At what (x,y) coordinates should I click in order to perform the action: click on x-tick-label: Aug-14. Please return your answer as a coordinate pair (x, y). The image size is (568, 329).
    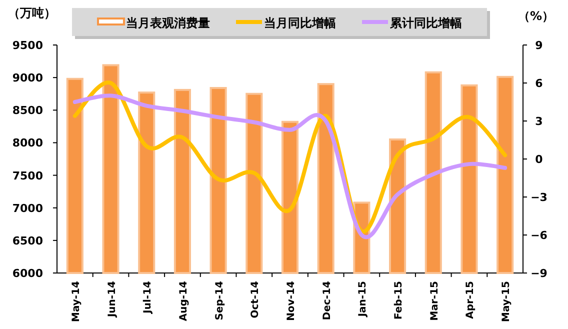
    Looking at the image, I should click on (184, 301).